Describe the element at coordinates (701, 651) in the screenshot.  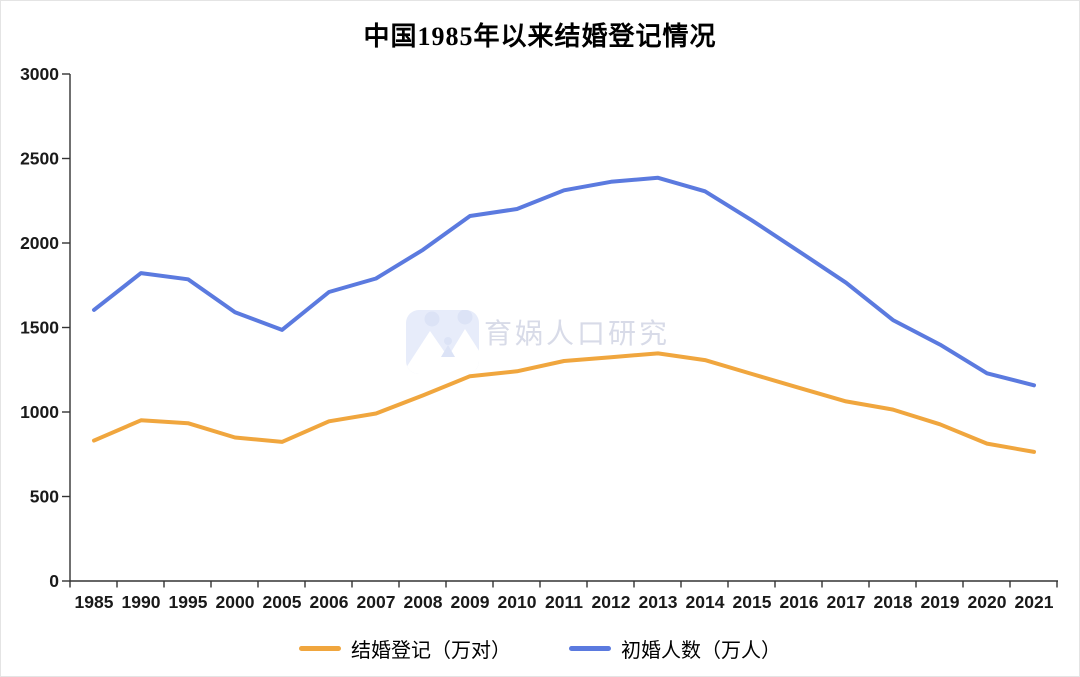
I see `legend-label: 初婚人数（万人）` at that location.